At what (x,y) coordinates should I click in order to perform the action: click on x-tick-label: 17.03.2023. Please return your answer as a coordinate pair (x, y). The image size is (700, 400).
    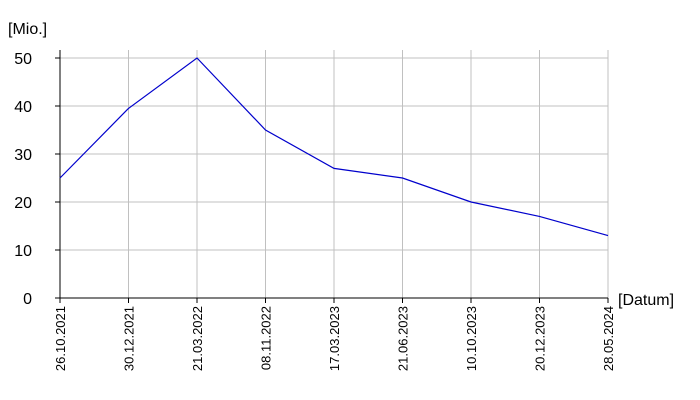
    Looking at the image, I should click on (334, 338).